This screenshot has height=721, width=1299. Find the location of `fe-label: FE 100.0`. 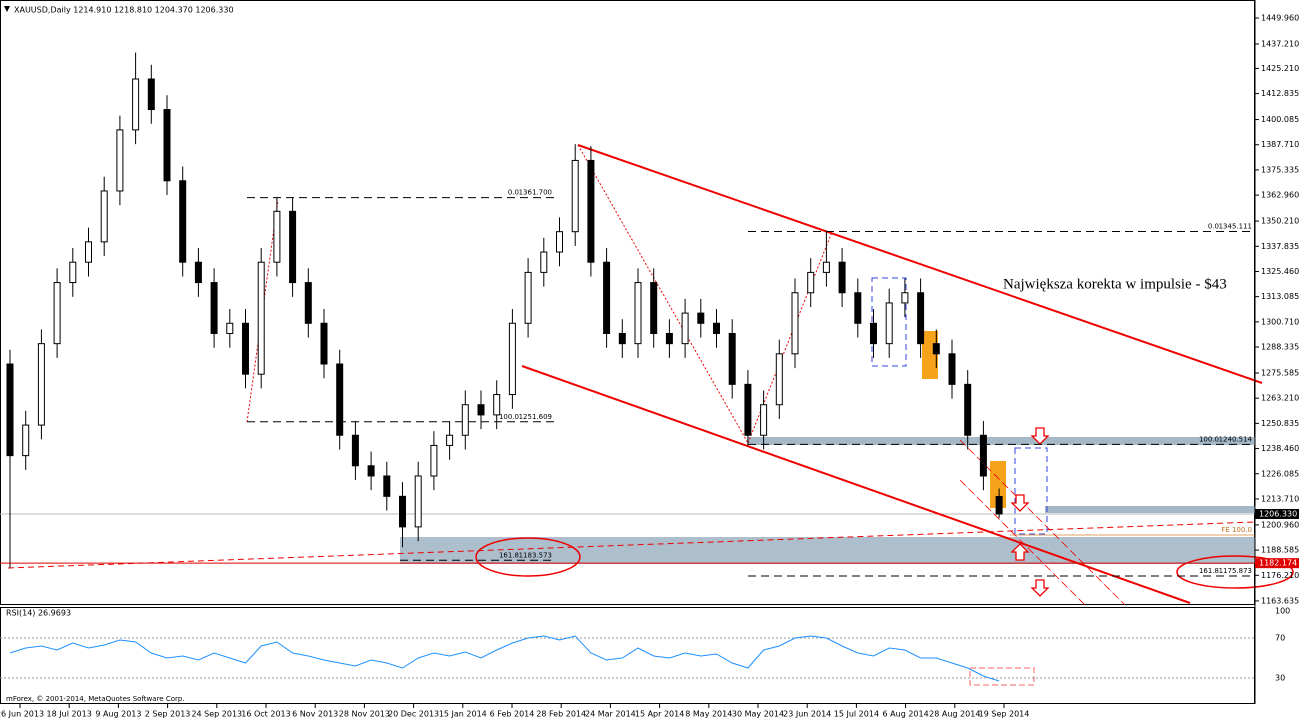

fe-label: FE 100.0 is located at coordinates (1236, 530).